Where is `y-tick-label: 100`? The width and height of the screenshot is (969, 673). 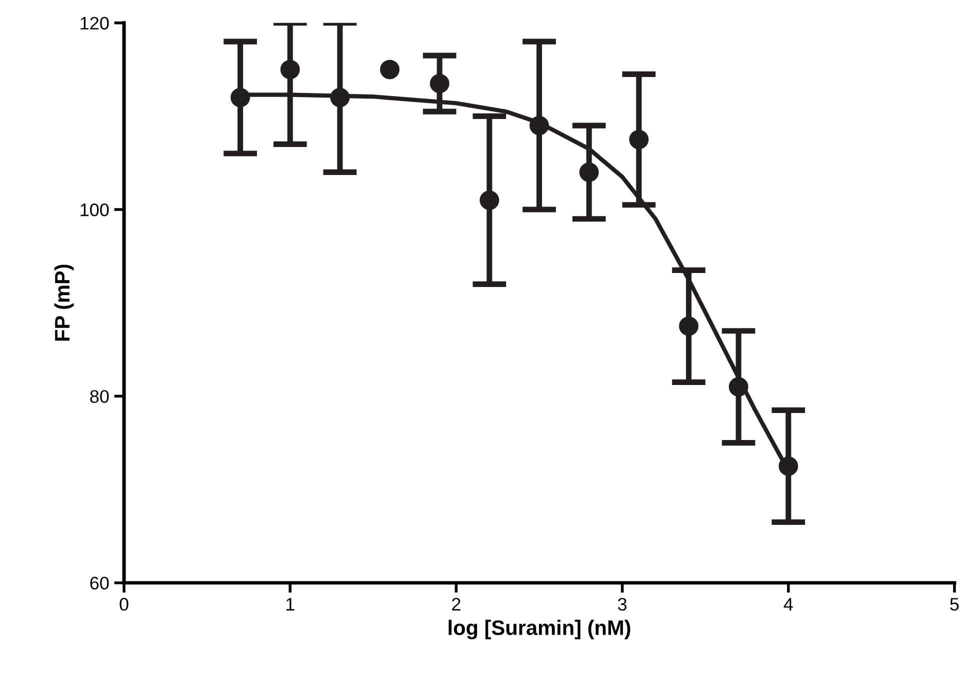
y-tick-label: 100 is located at coordinates (94, 209).